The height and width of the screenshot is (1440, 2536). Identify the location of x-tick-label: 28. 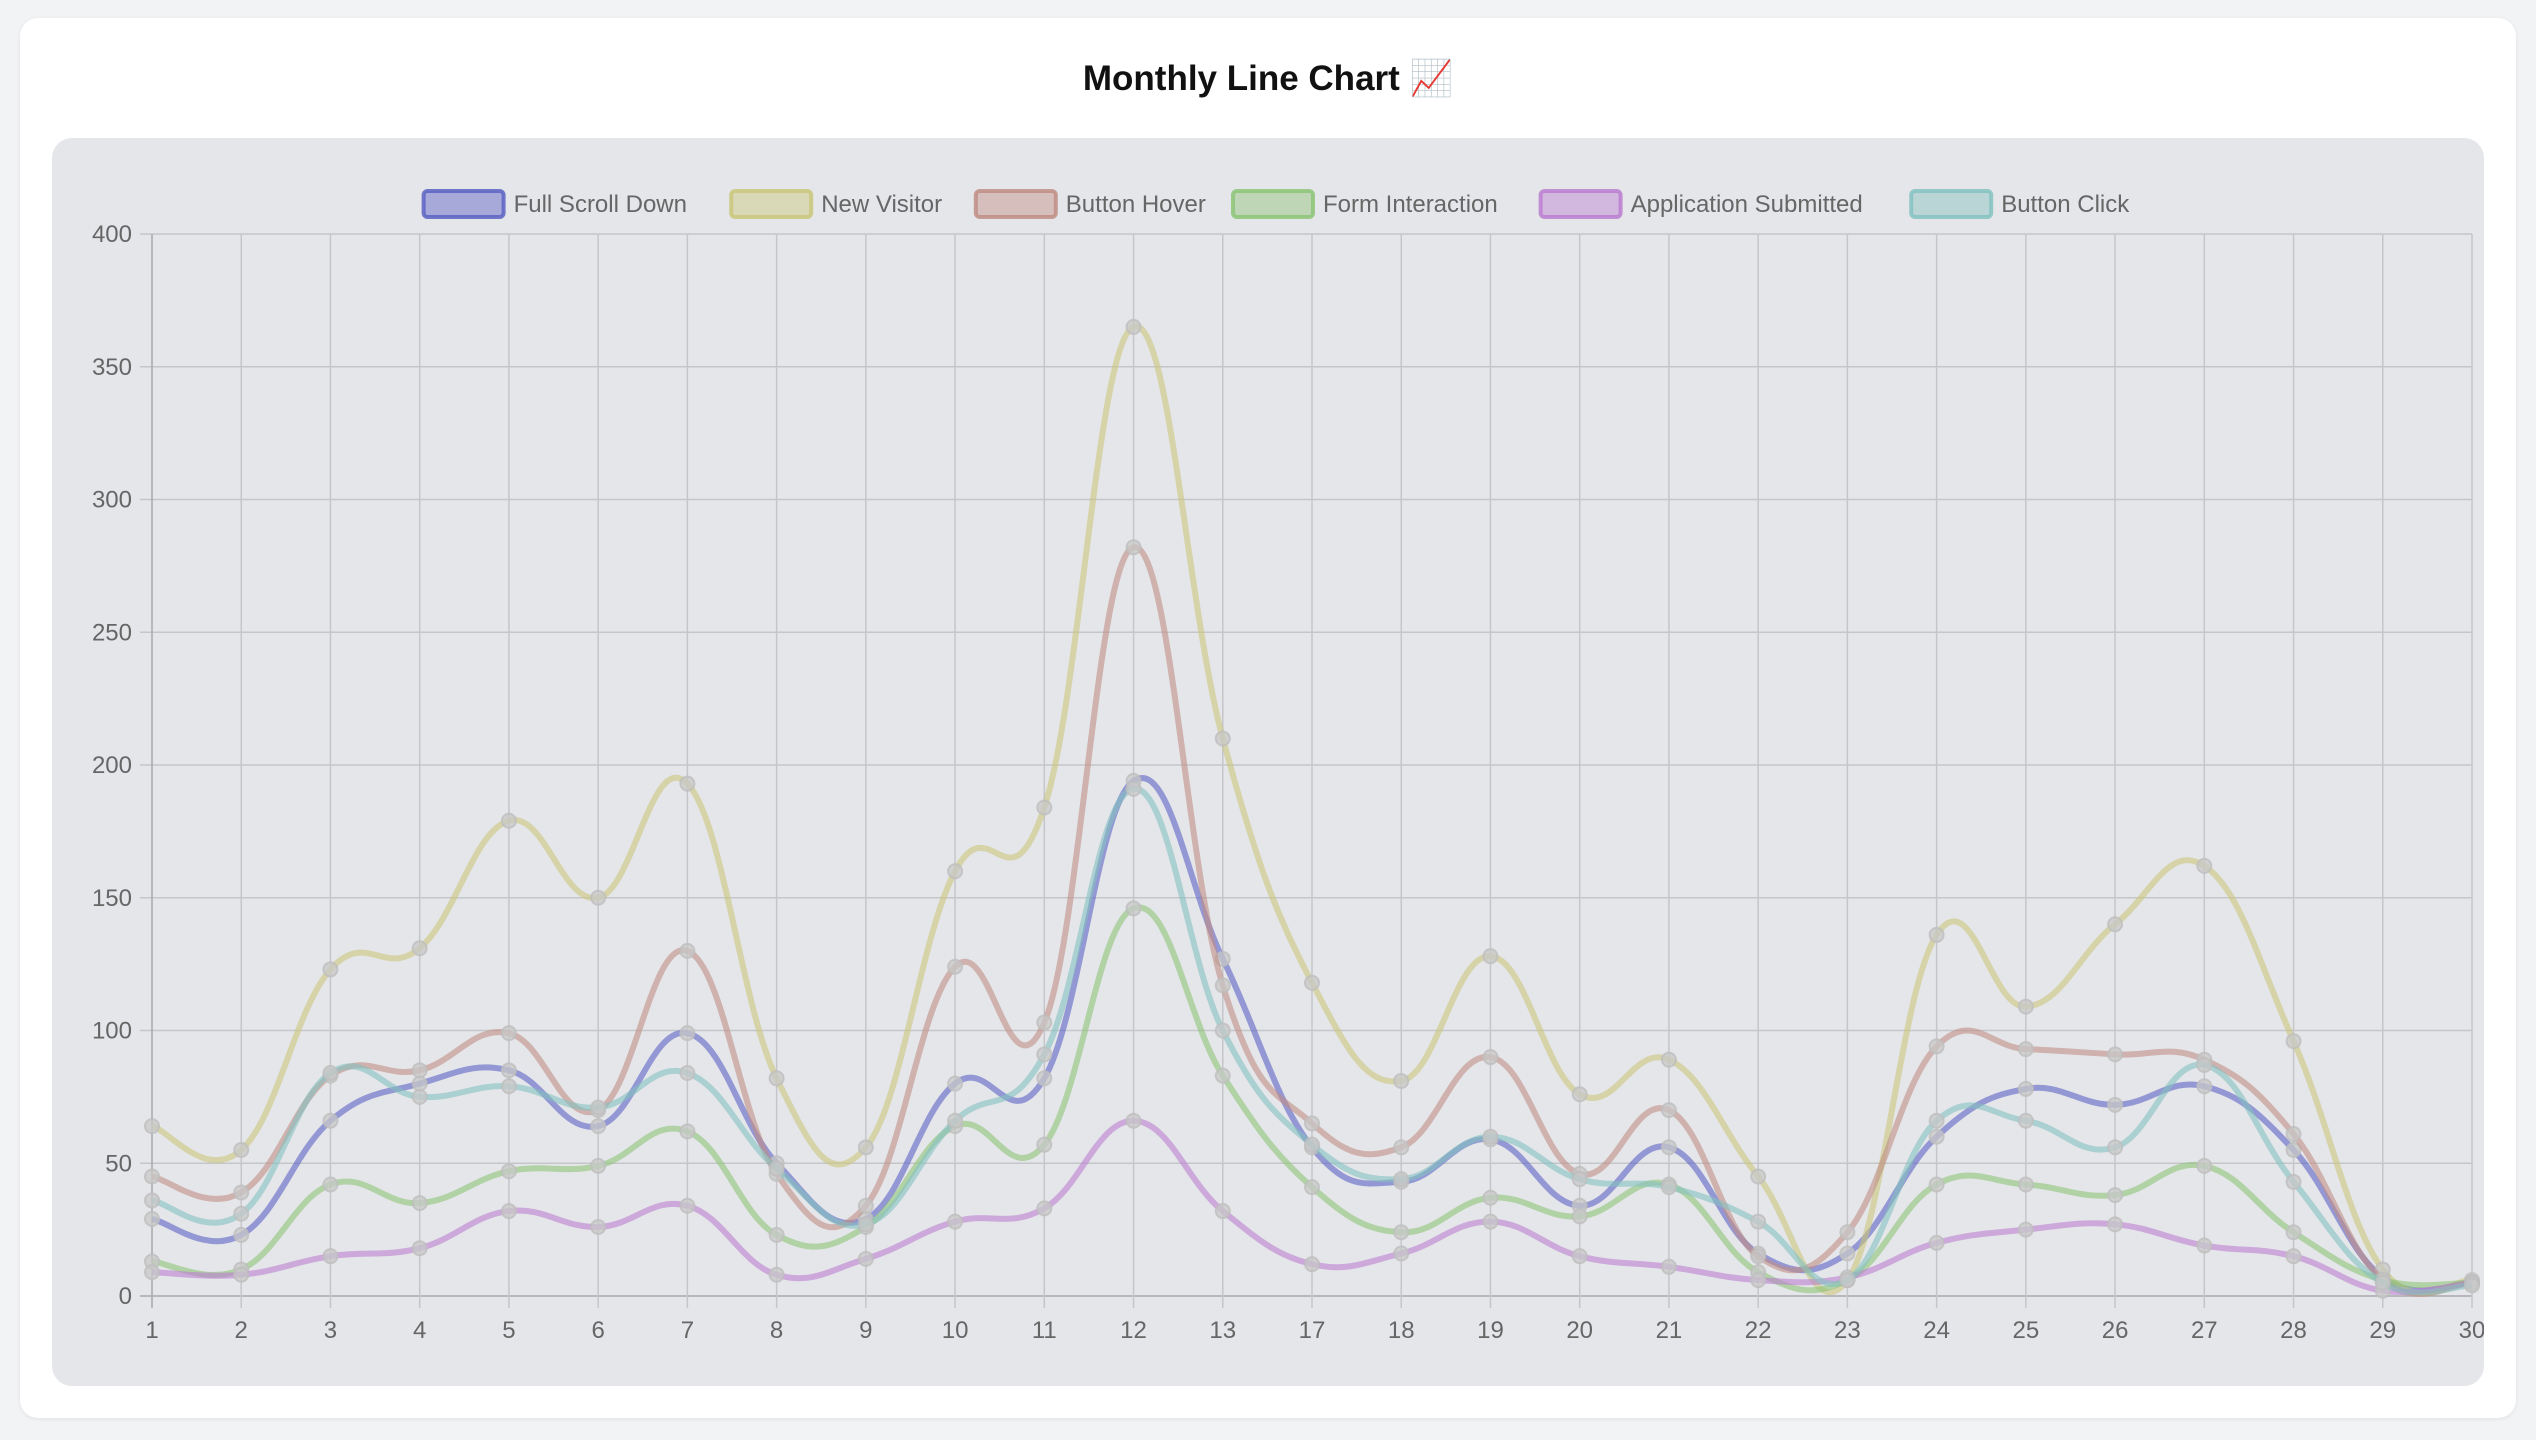
(2293, 1330).